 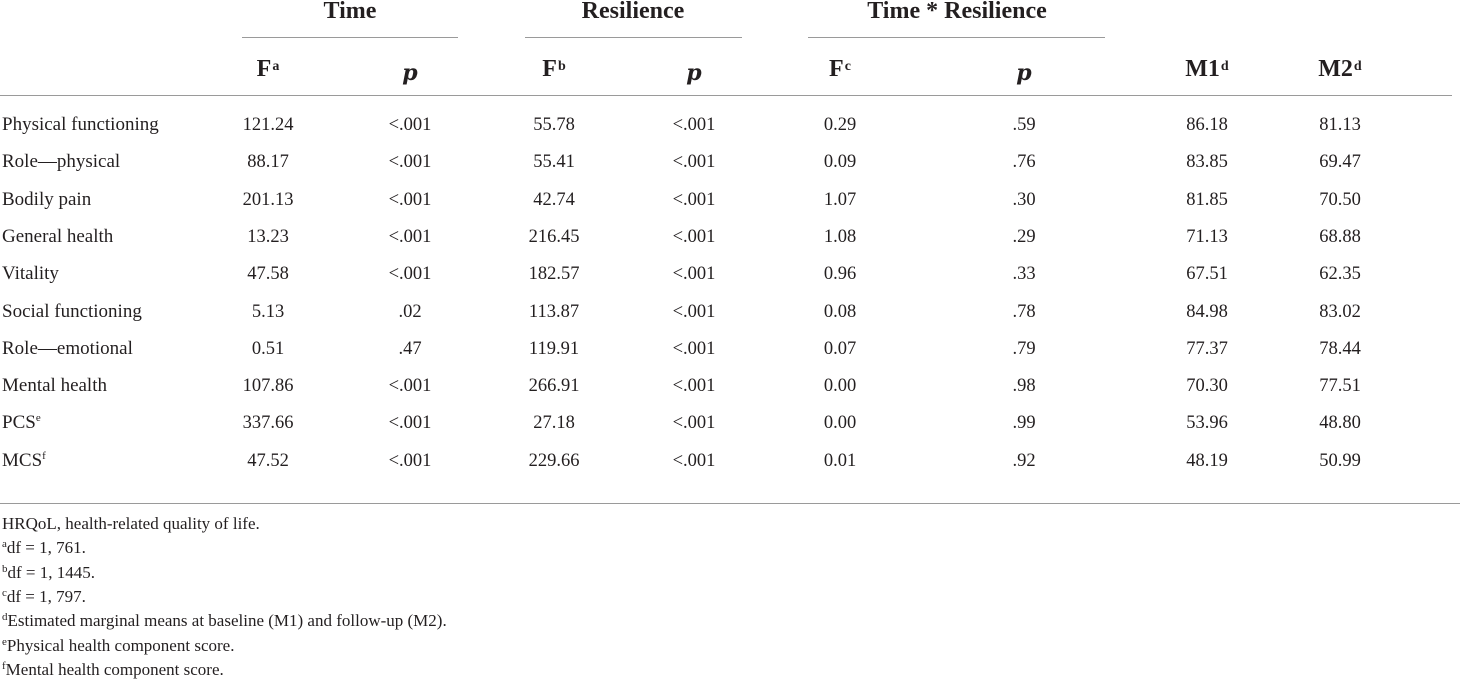 What do you see at coordinates (840, 199) in the screenshot?
I see `table-cell: 1.07` at bounding box center [840, 199].